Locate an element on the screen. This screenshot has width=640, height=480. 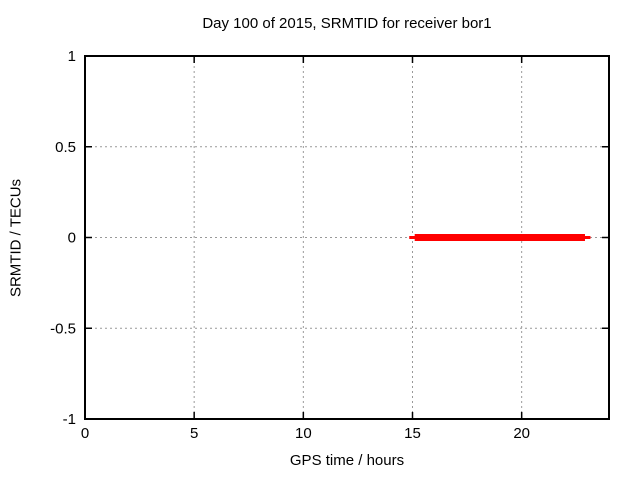
y-tick-label: 0.5 is located at coordinates (65, 147).